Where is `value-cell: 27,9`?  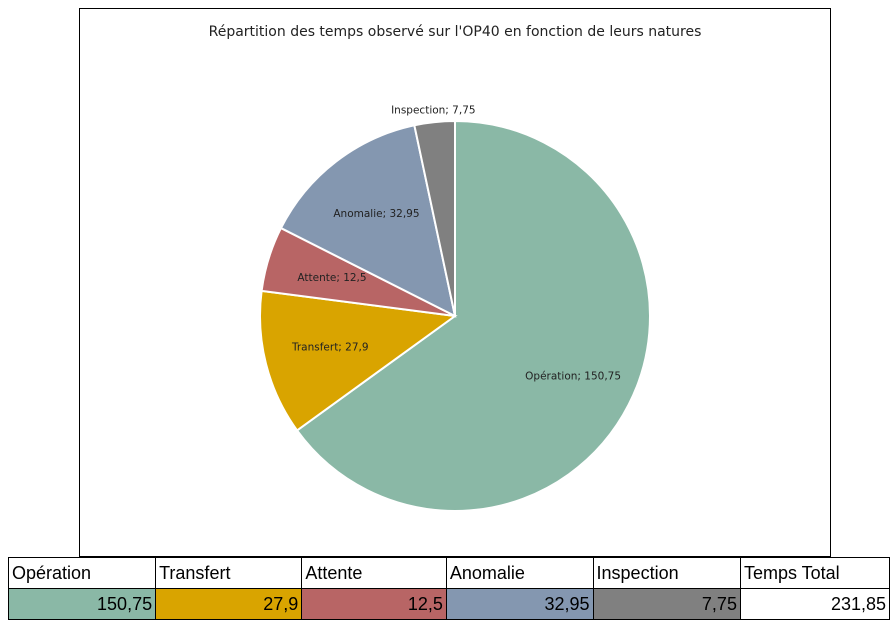 value-cell: 27,9 is located at coordinates (229, 604).